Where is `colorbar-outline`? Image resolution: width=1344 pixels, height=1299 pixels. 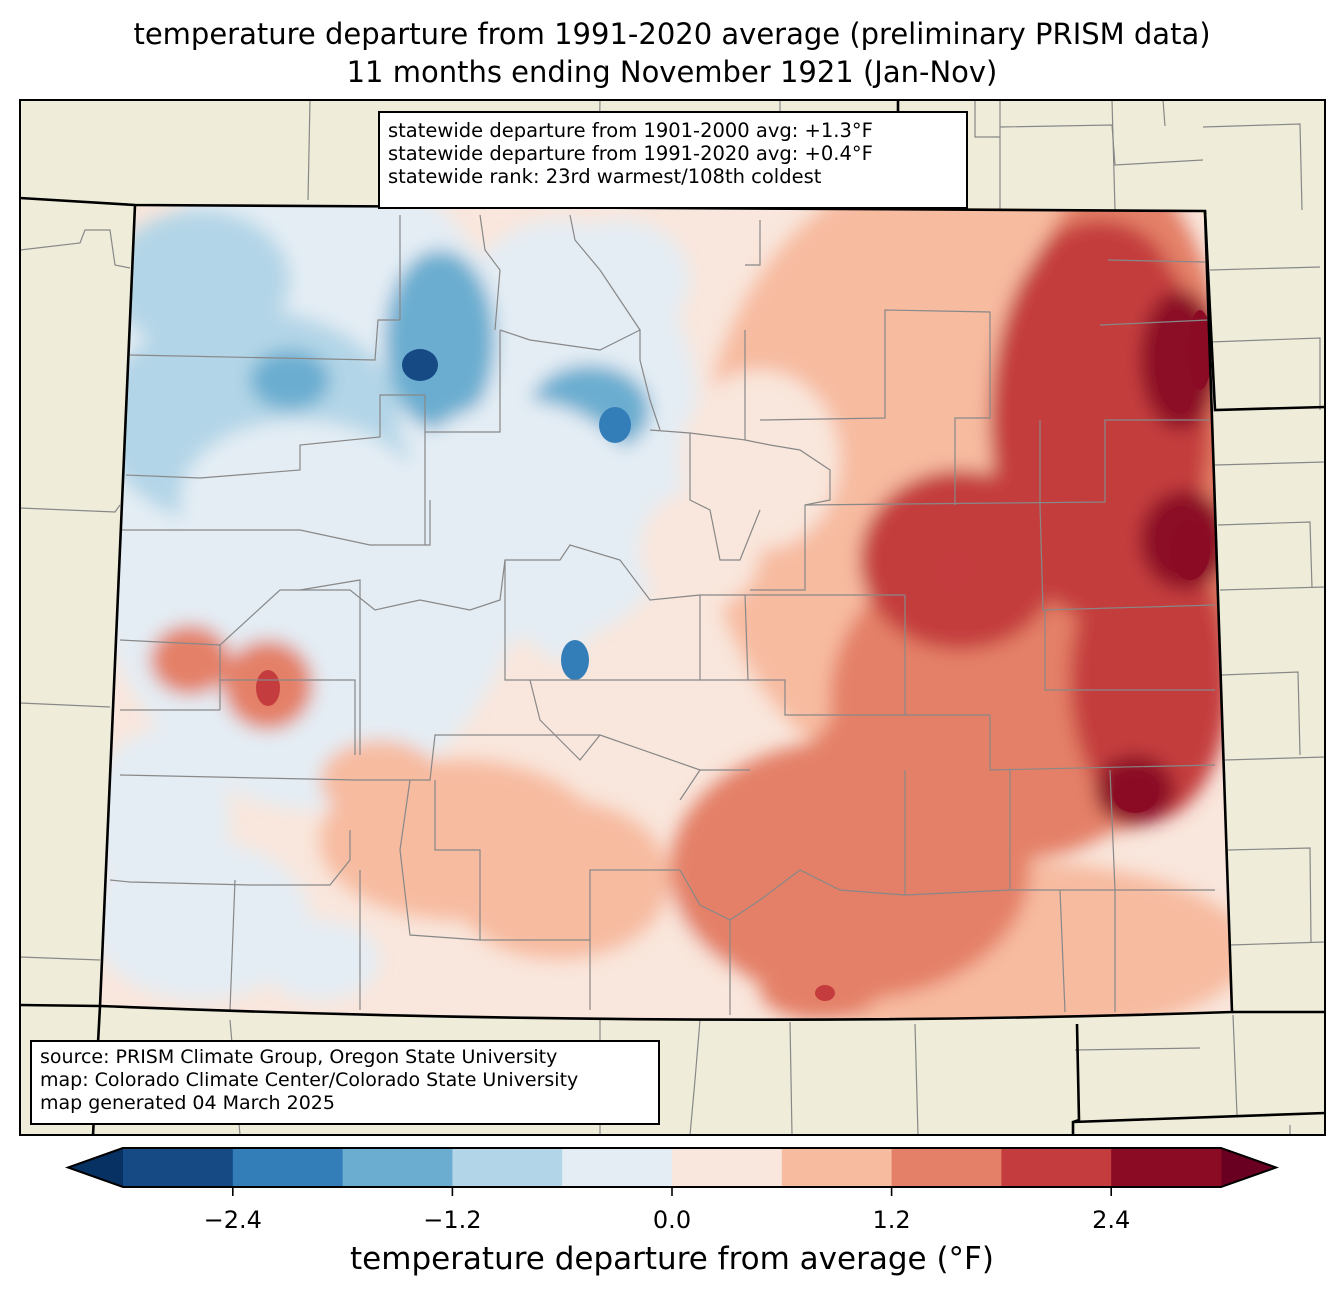 colorbar-outline is located at coordinates (672, 1167).